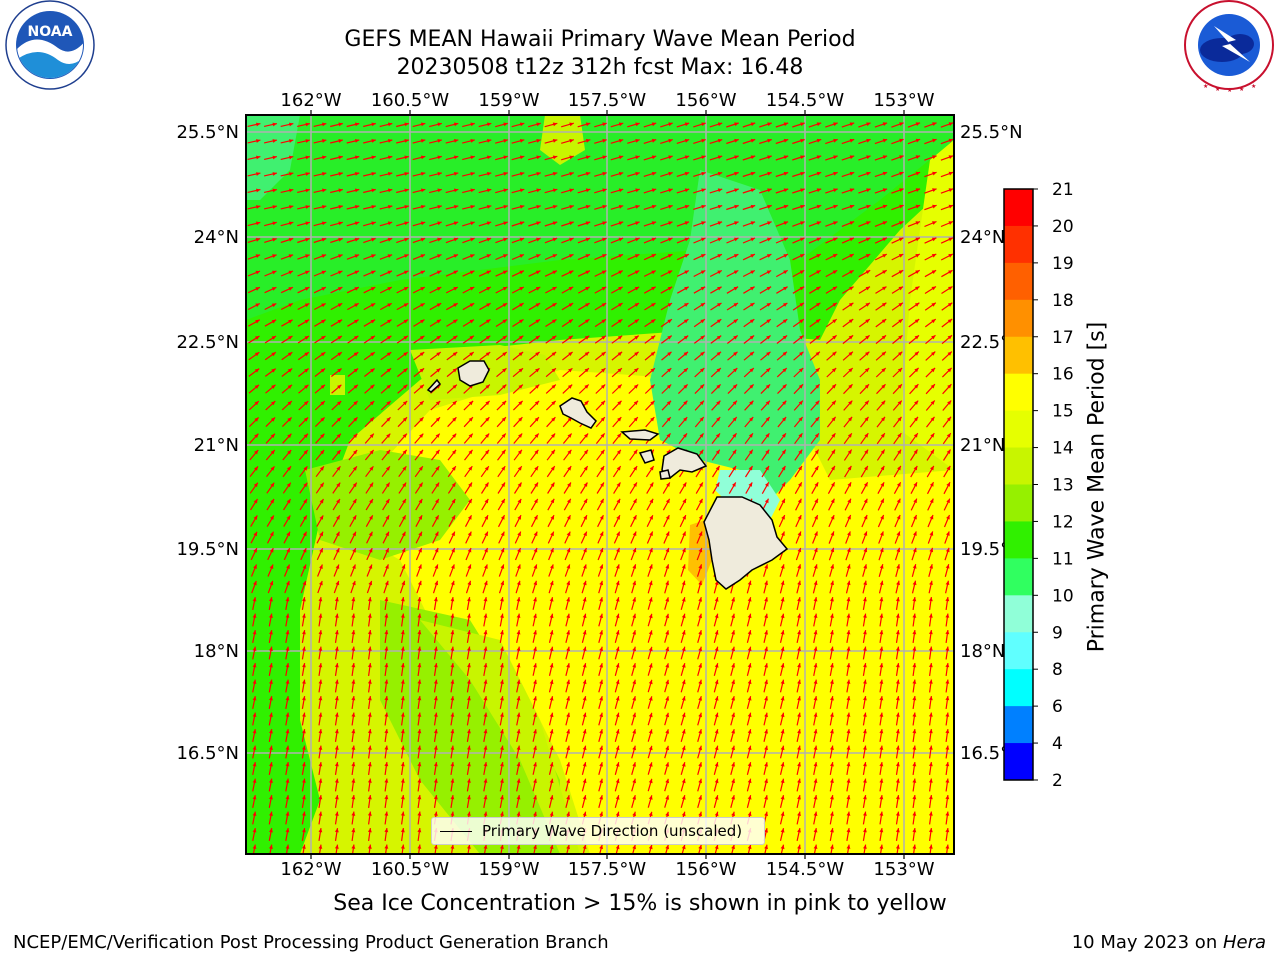 The width and height of the screenshot is (1280, 960). Describe the element at coordinates (410, 869) in the screenshot. I see `lon-label: 160.5°W` at that location.